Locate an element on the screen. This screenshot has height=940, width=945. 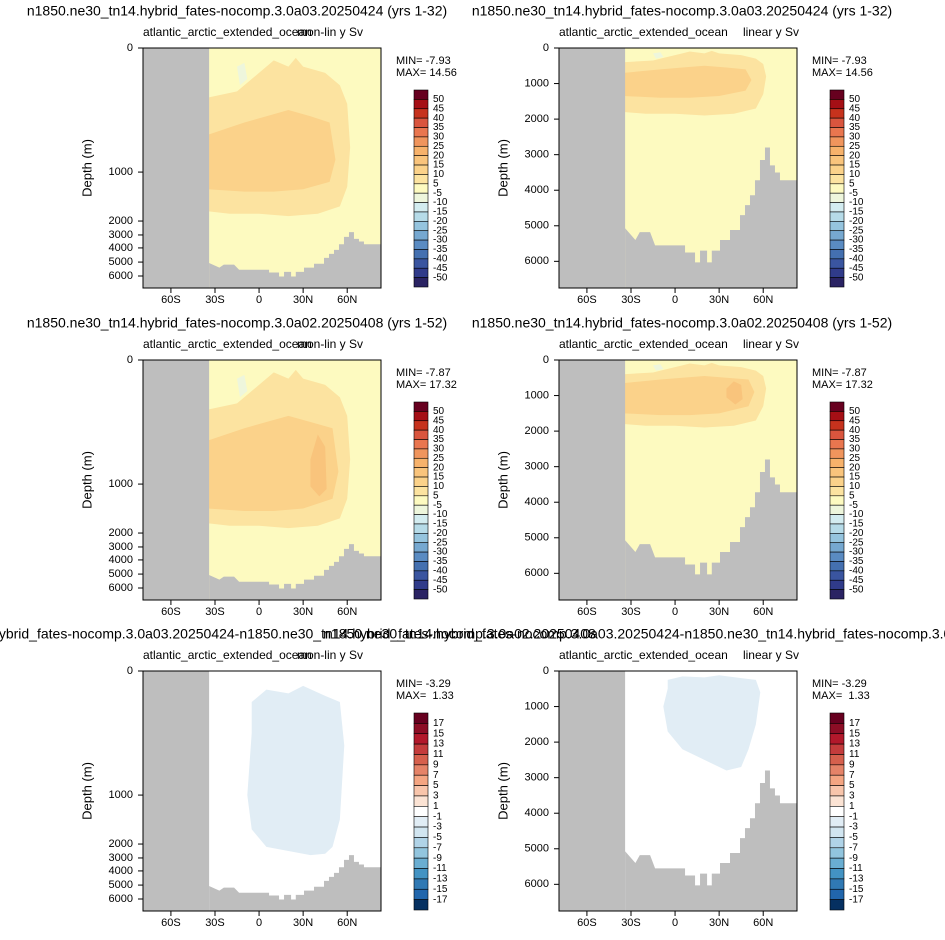
colorbar-label: 20 is located at coordinates (855, 155).